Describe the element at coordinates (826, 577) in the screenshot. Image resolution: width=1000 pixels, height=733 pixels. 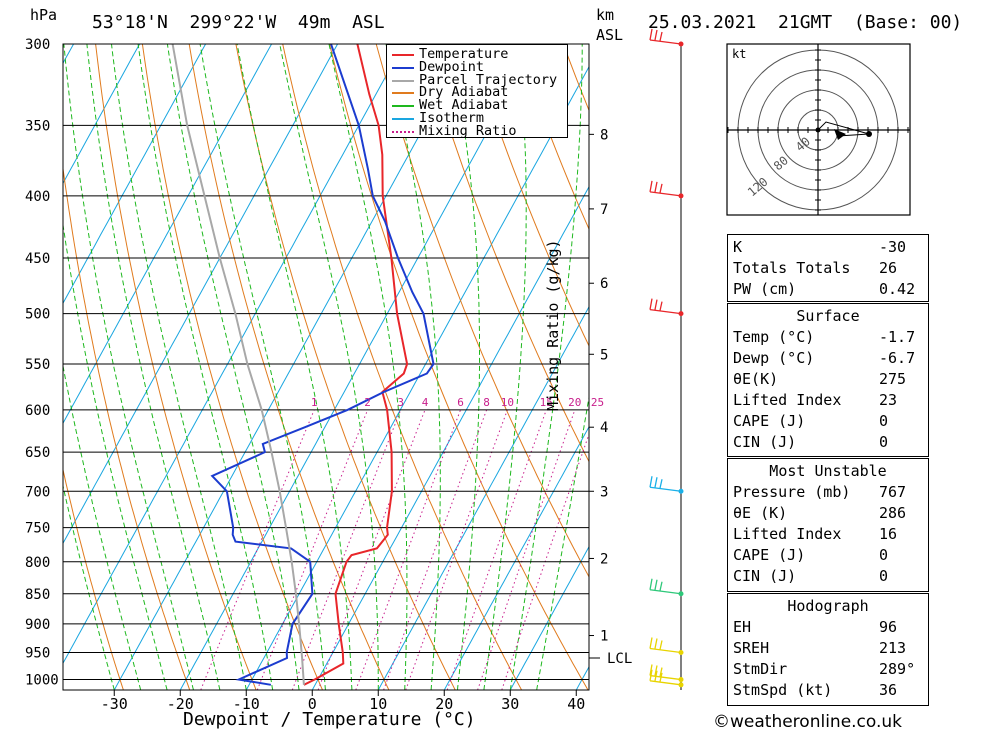
I see `index-row: CIN (J) 0` at that location.